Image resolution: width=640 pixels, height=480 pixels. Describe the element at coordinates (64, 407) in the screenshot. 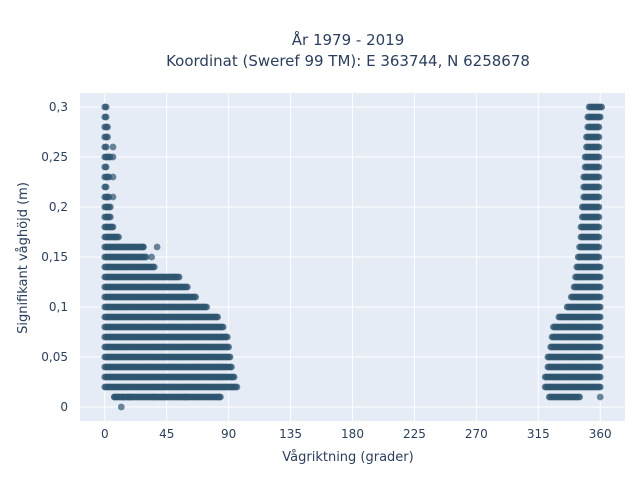

I see `y-tick-label: 0` at that location.